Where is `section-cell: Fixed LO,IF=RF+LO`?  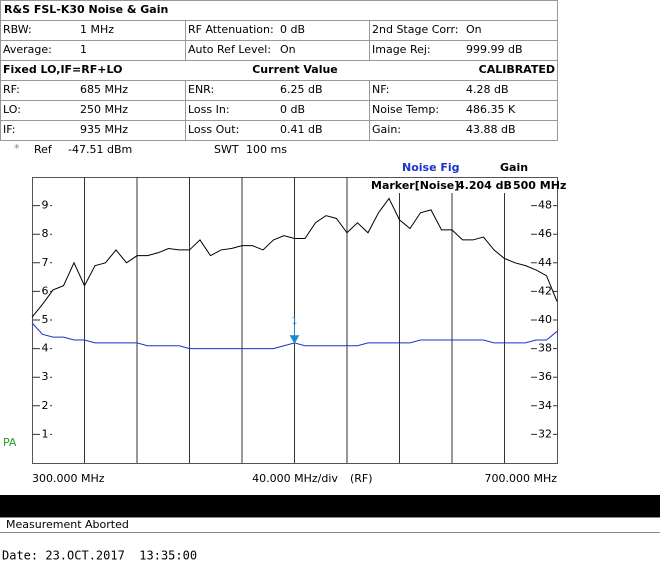 section-cell: Fixed LO,IF=RF+LO is located at coordinates (62, 69).